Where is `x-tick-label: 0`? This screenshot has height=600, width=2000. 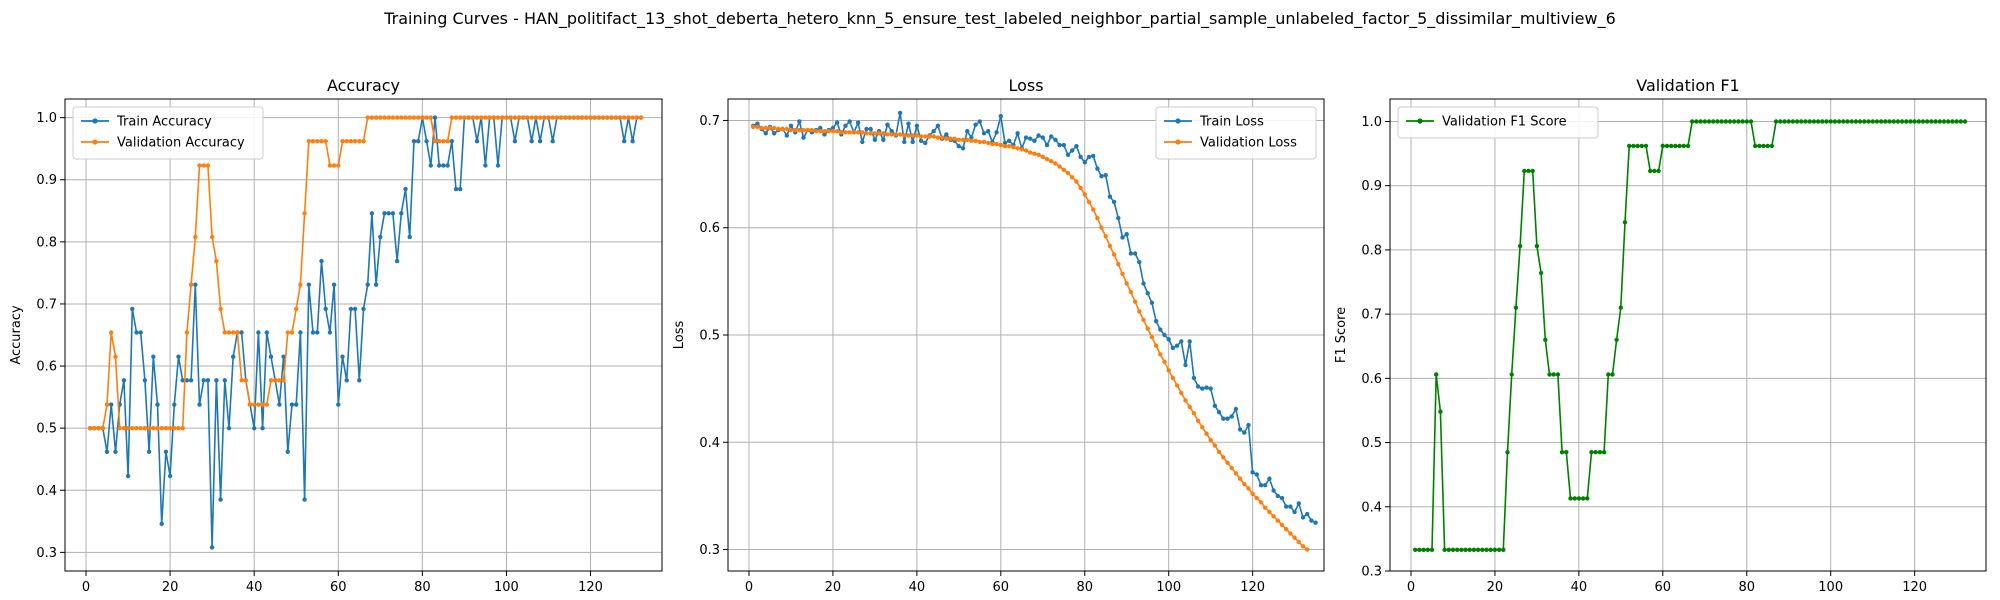
x-tick-label: 0 is located at coordinates (749, 587).